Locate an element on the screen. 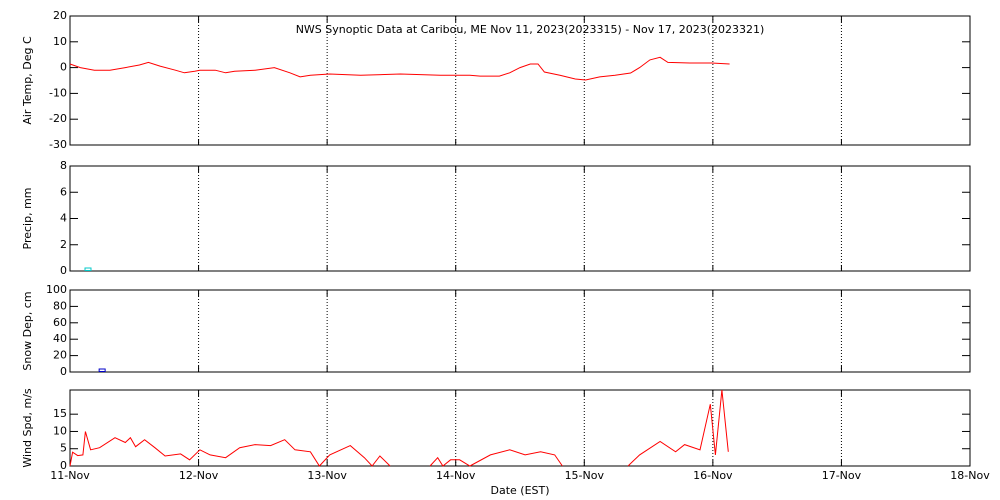  y-tick-label: 15 is located at coordinates (60, 413).